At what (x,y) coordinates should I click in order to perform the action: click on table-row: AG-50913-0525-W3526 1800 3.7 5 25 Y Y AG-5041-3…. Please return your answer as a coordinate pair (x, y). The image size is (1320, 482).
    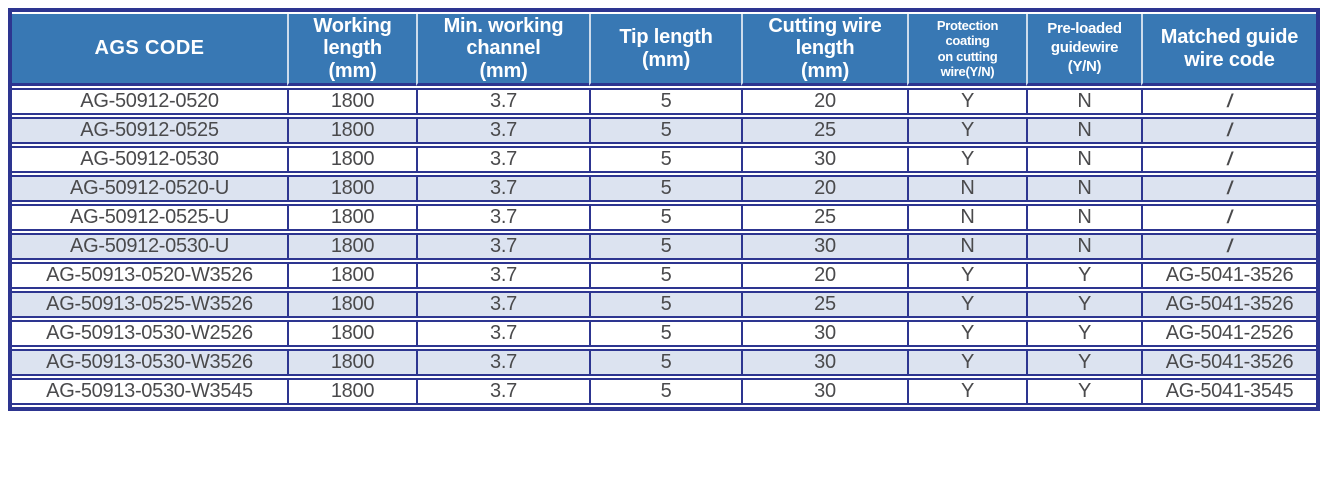
    Looking at the image, I should click on (664, 305).